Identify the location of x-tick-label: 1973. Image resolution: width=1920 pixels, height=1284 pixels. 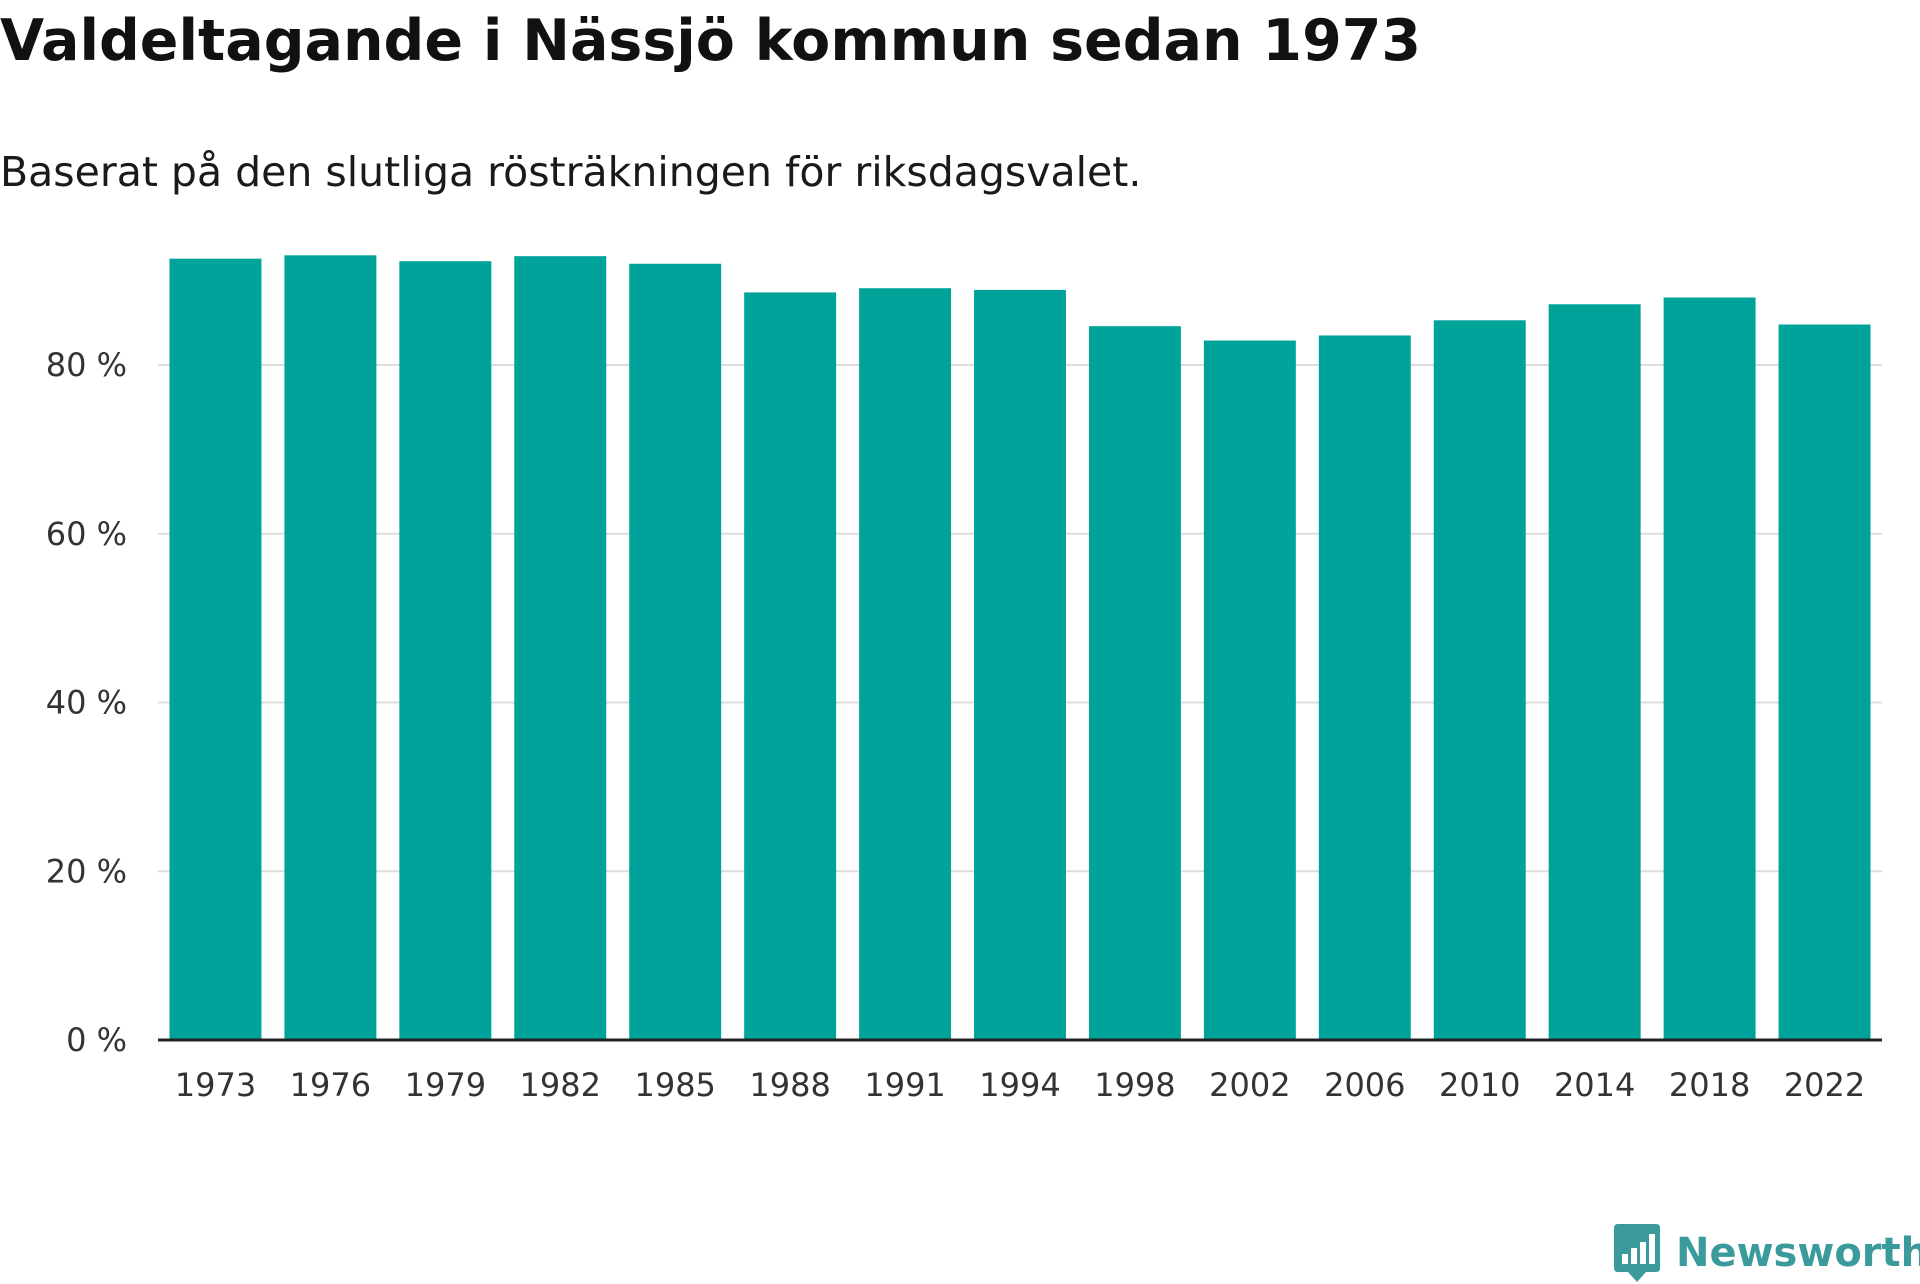
(215, 1085).